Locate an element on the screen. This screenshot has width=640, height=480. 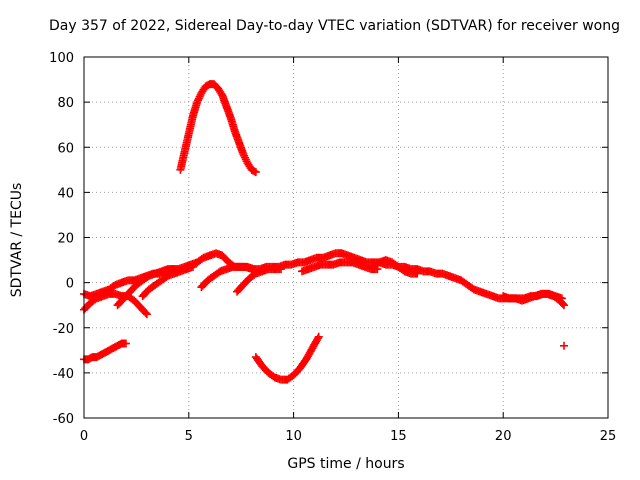
y-tick-label: 60 is located at coordinates (65, 148).